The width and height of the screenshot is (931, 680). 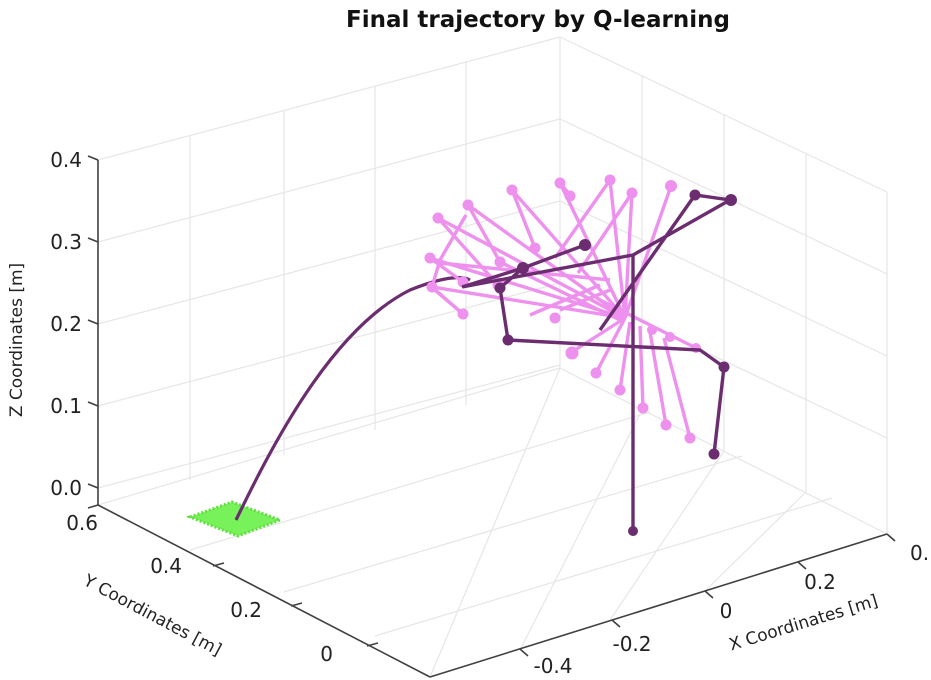 I want to click on y-axis-line, so click(x=264, y=591).